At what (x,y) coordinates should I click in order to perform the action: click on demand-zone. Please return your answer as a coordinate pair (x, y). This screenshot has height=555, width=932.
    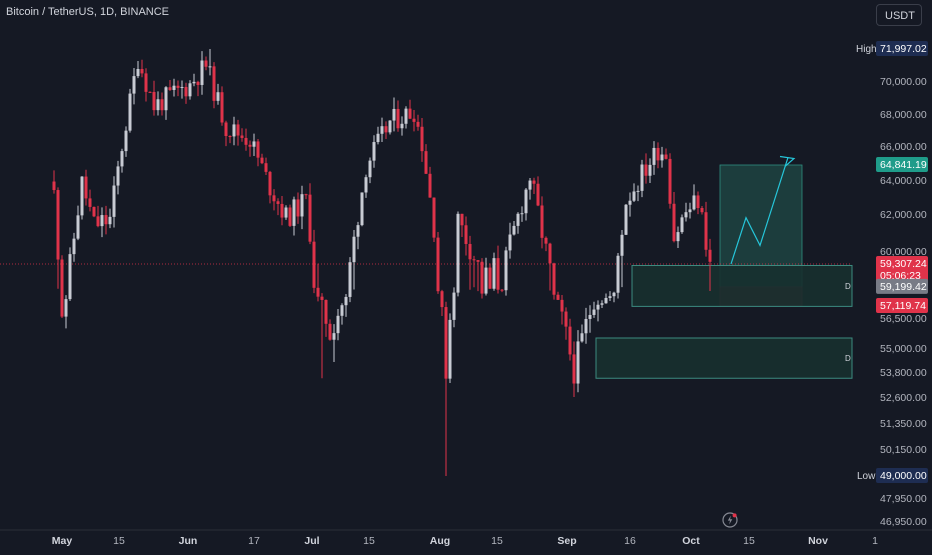
    Looking at the image, I should click on (742, 285).